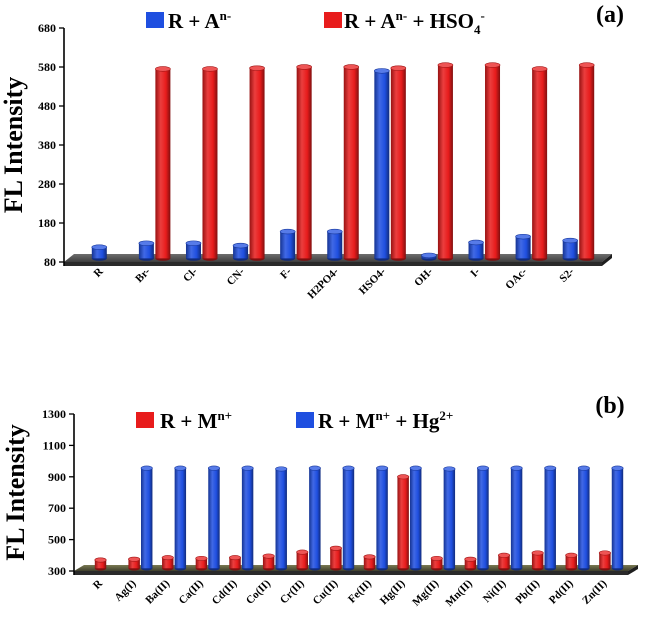 This screenshot has width=662, height=627. What do you see at coordinates (583, 518) in the screenshot?
I see `bar-1-s2-Pd(II)` at bounding box center [583, 518].